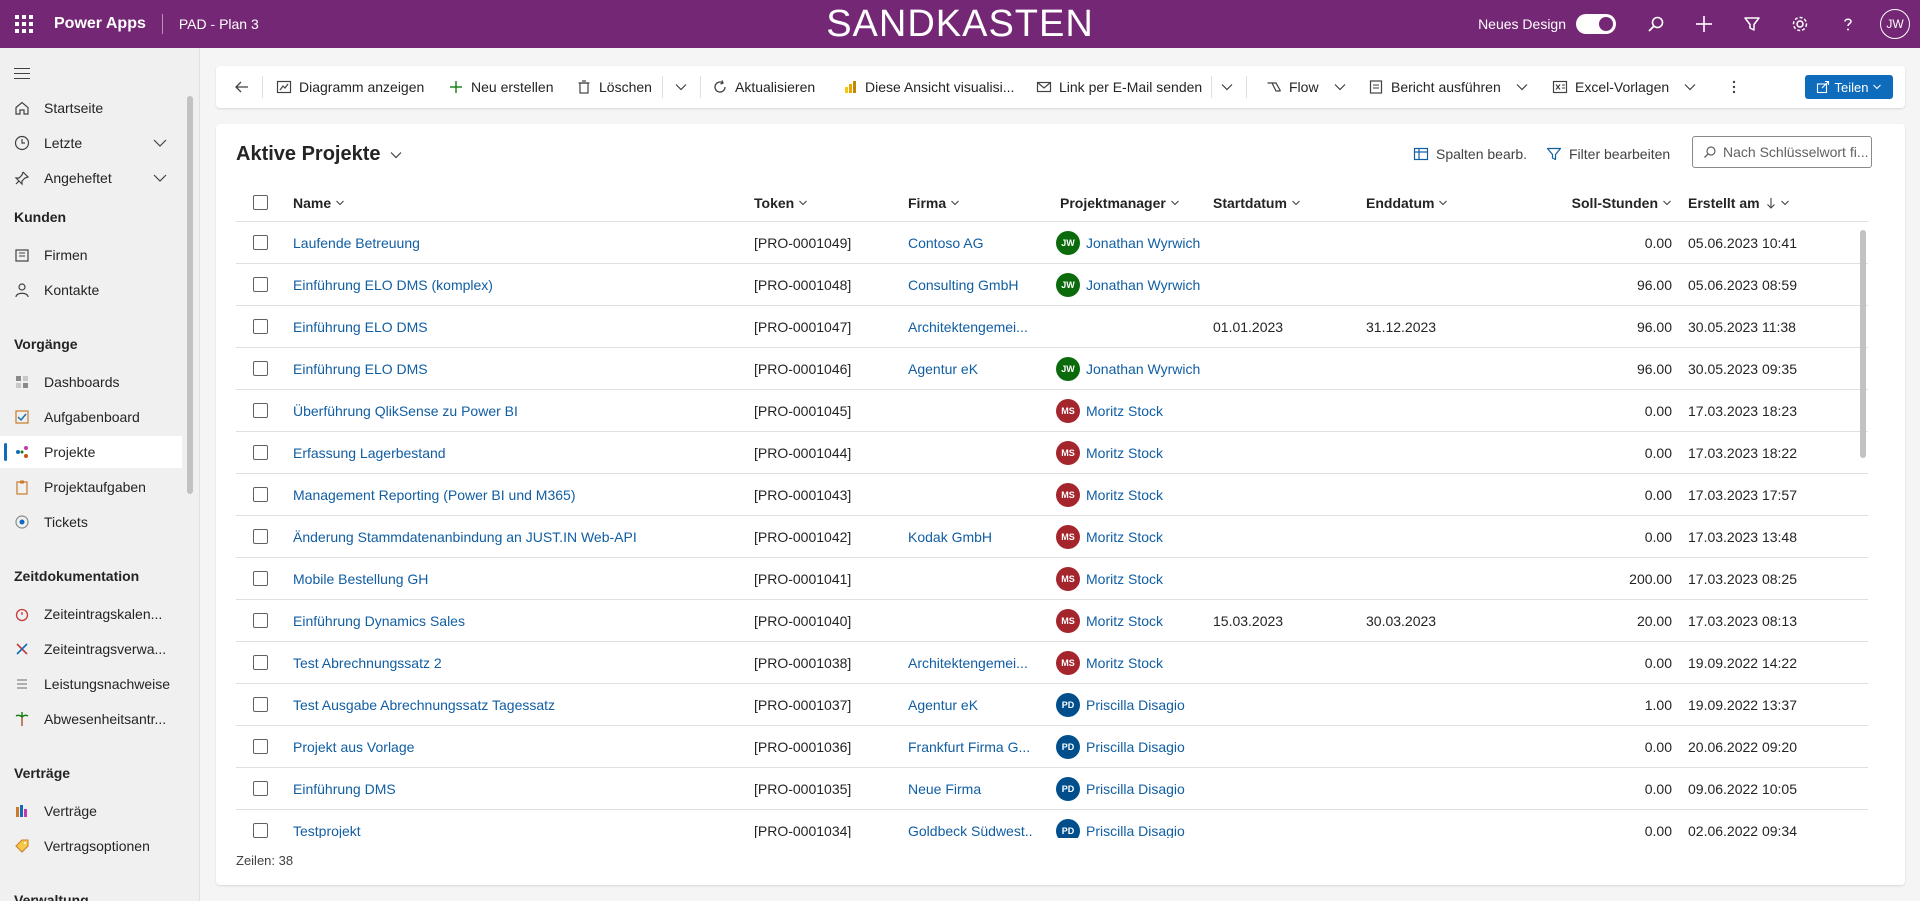 The height and width of the screenshot is (901, 1920). What do you see at coordinates (91, 255) in the screenshot?
I see `sidebar-item-firmen: Firmen` at bounding box center [91, 255].